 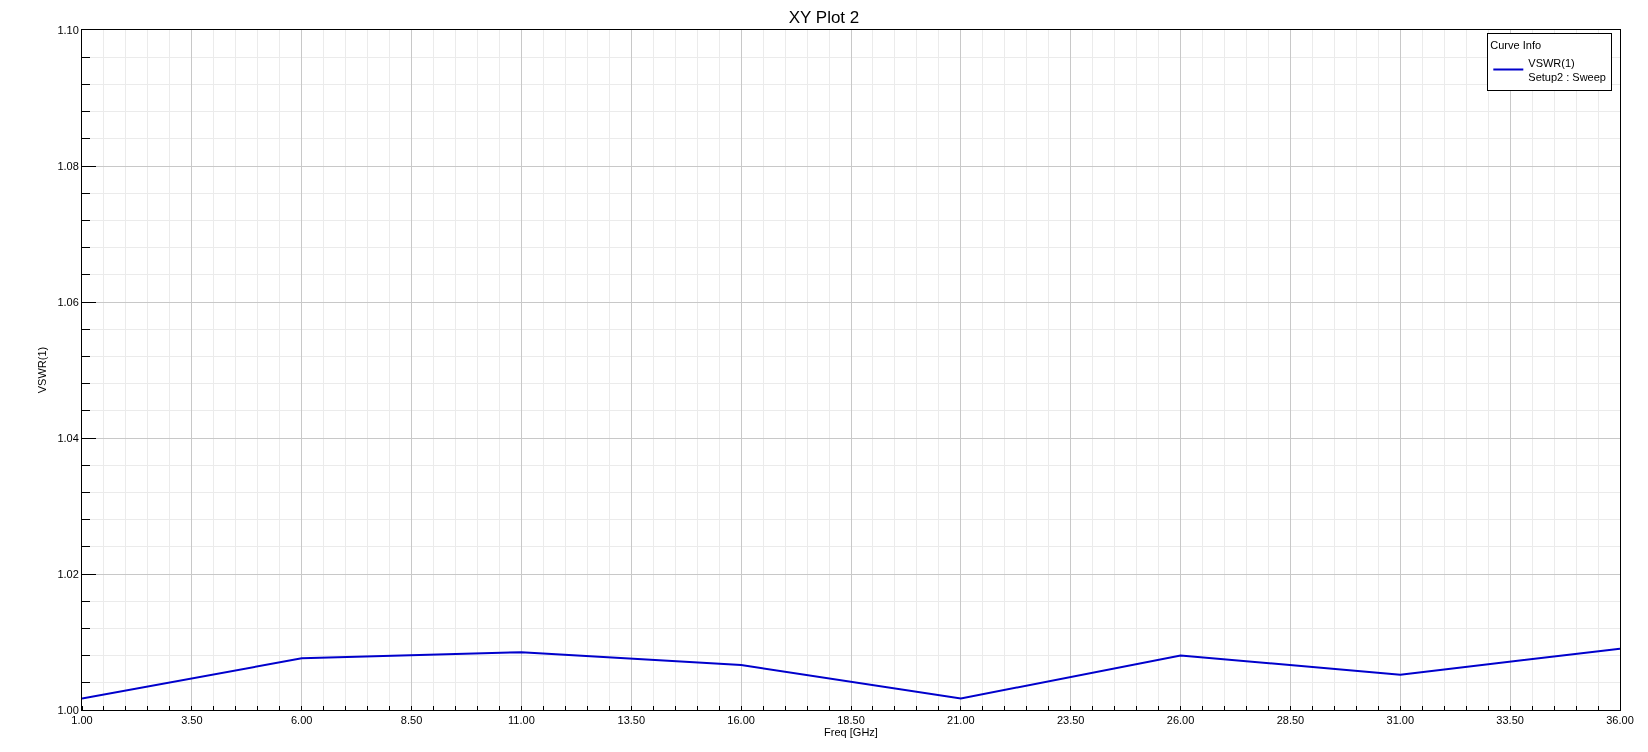 What do you see at coordinates (521, 720) in the screenshot?
I see `x-tick-label: 11.00` at bounding box center [521, 720].